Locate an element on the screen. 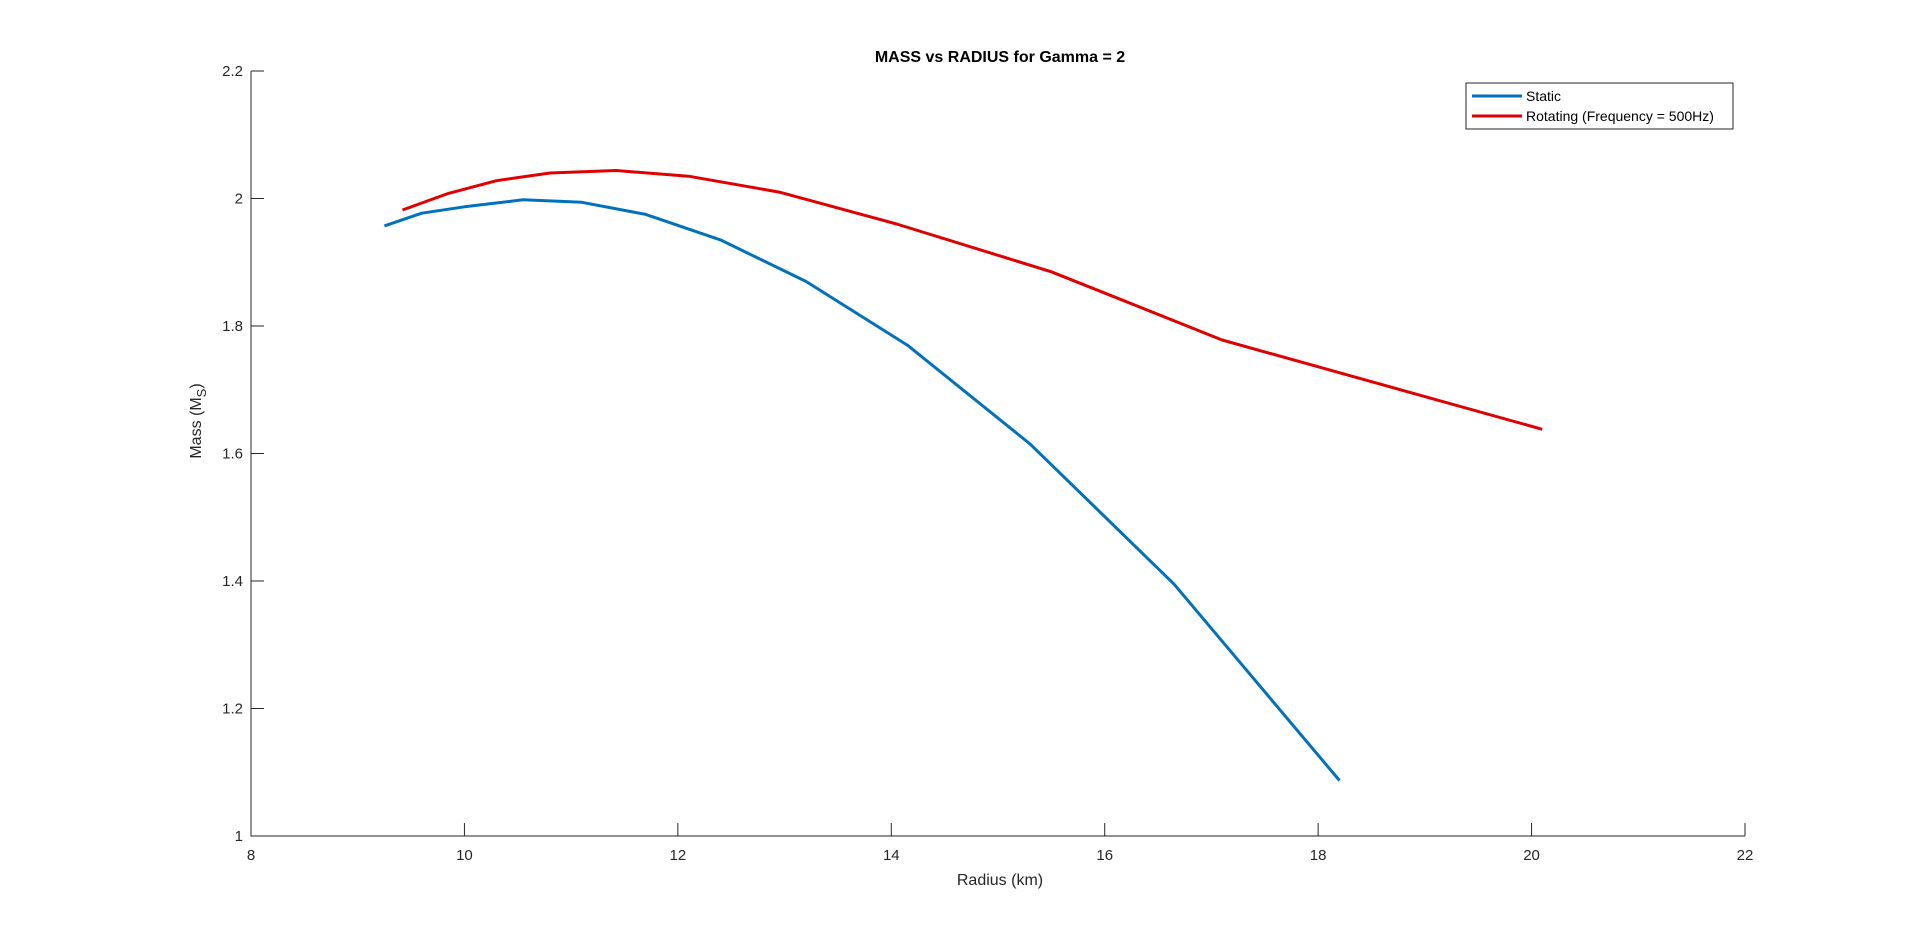  y-axis-label-close: ) is located at coordinates (196, 385).